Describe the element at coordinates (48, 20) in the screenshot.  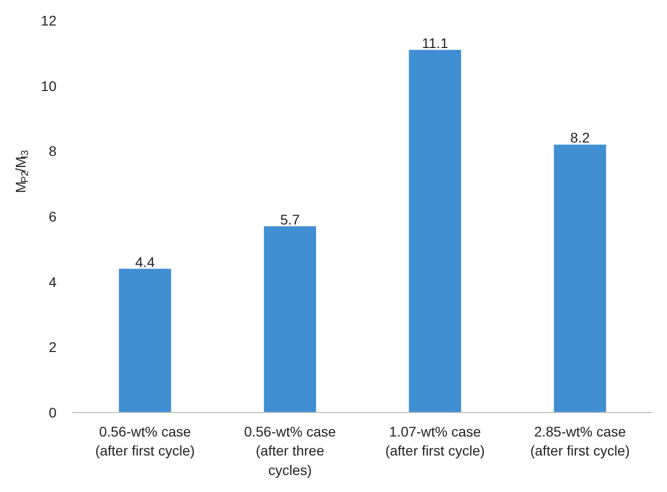
I see `y-tick-label: 12` at that location.